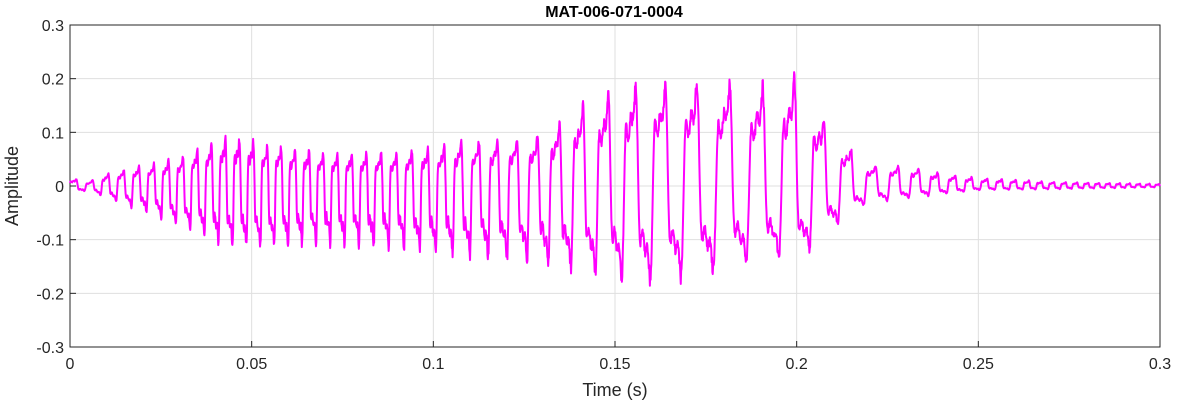  I want to click on y-tick-label: -0.2, so click(50, 294).